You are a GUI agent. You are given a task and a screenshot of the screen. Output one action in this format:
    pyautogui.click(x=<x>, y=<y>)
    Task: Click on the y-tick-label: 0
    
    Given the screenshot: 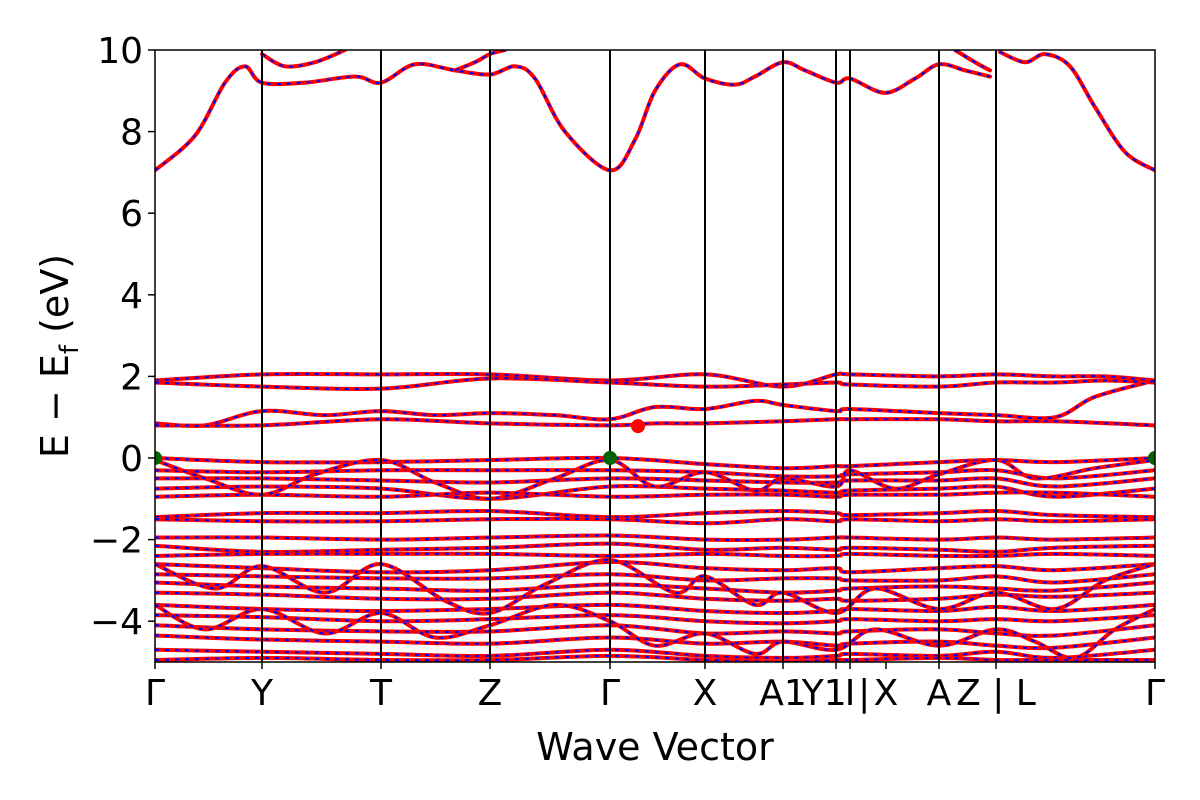 What is the action you would take?
    pyautogui.click(x=131, y=459)
    